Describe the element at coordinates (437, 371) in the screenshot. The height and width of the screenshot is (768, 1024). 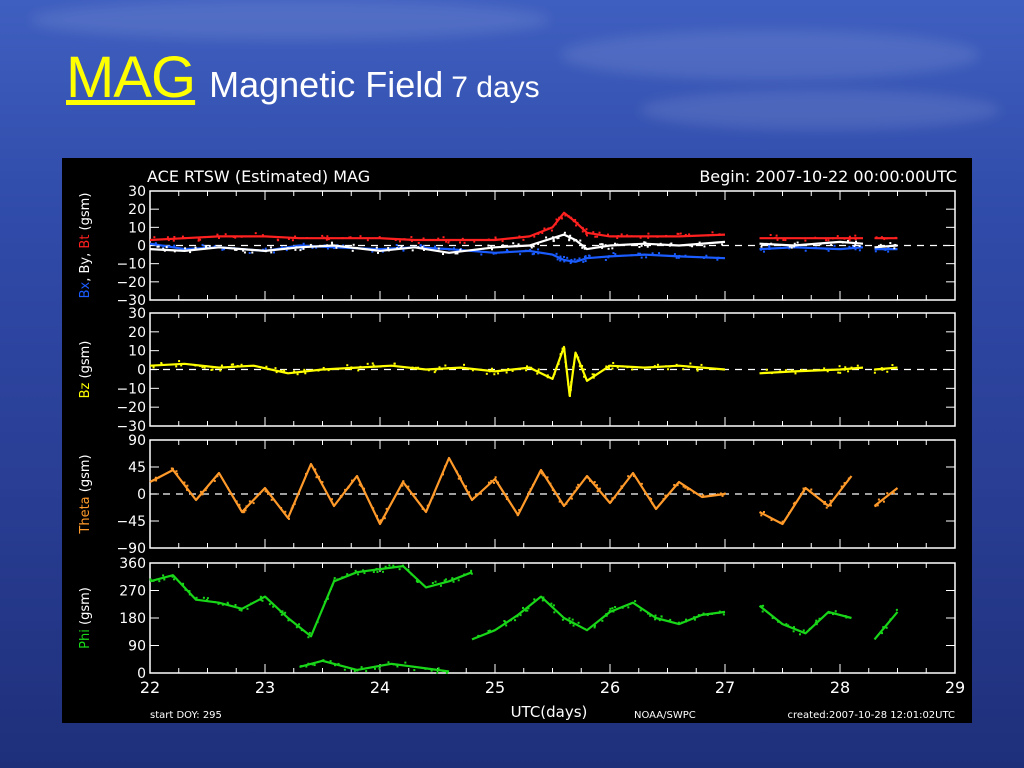
I see `series-bz` at that location.